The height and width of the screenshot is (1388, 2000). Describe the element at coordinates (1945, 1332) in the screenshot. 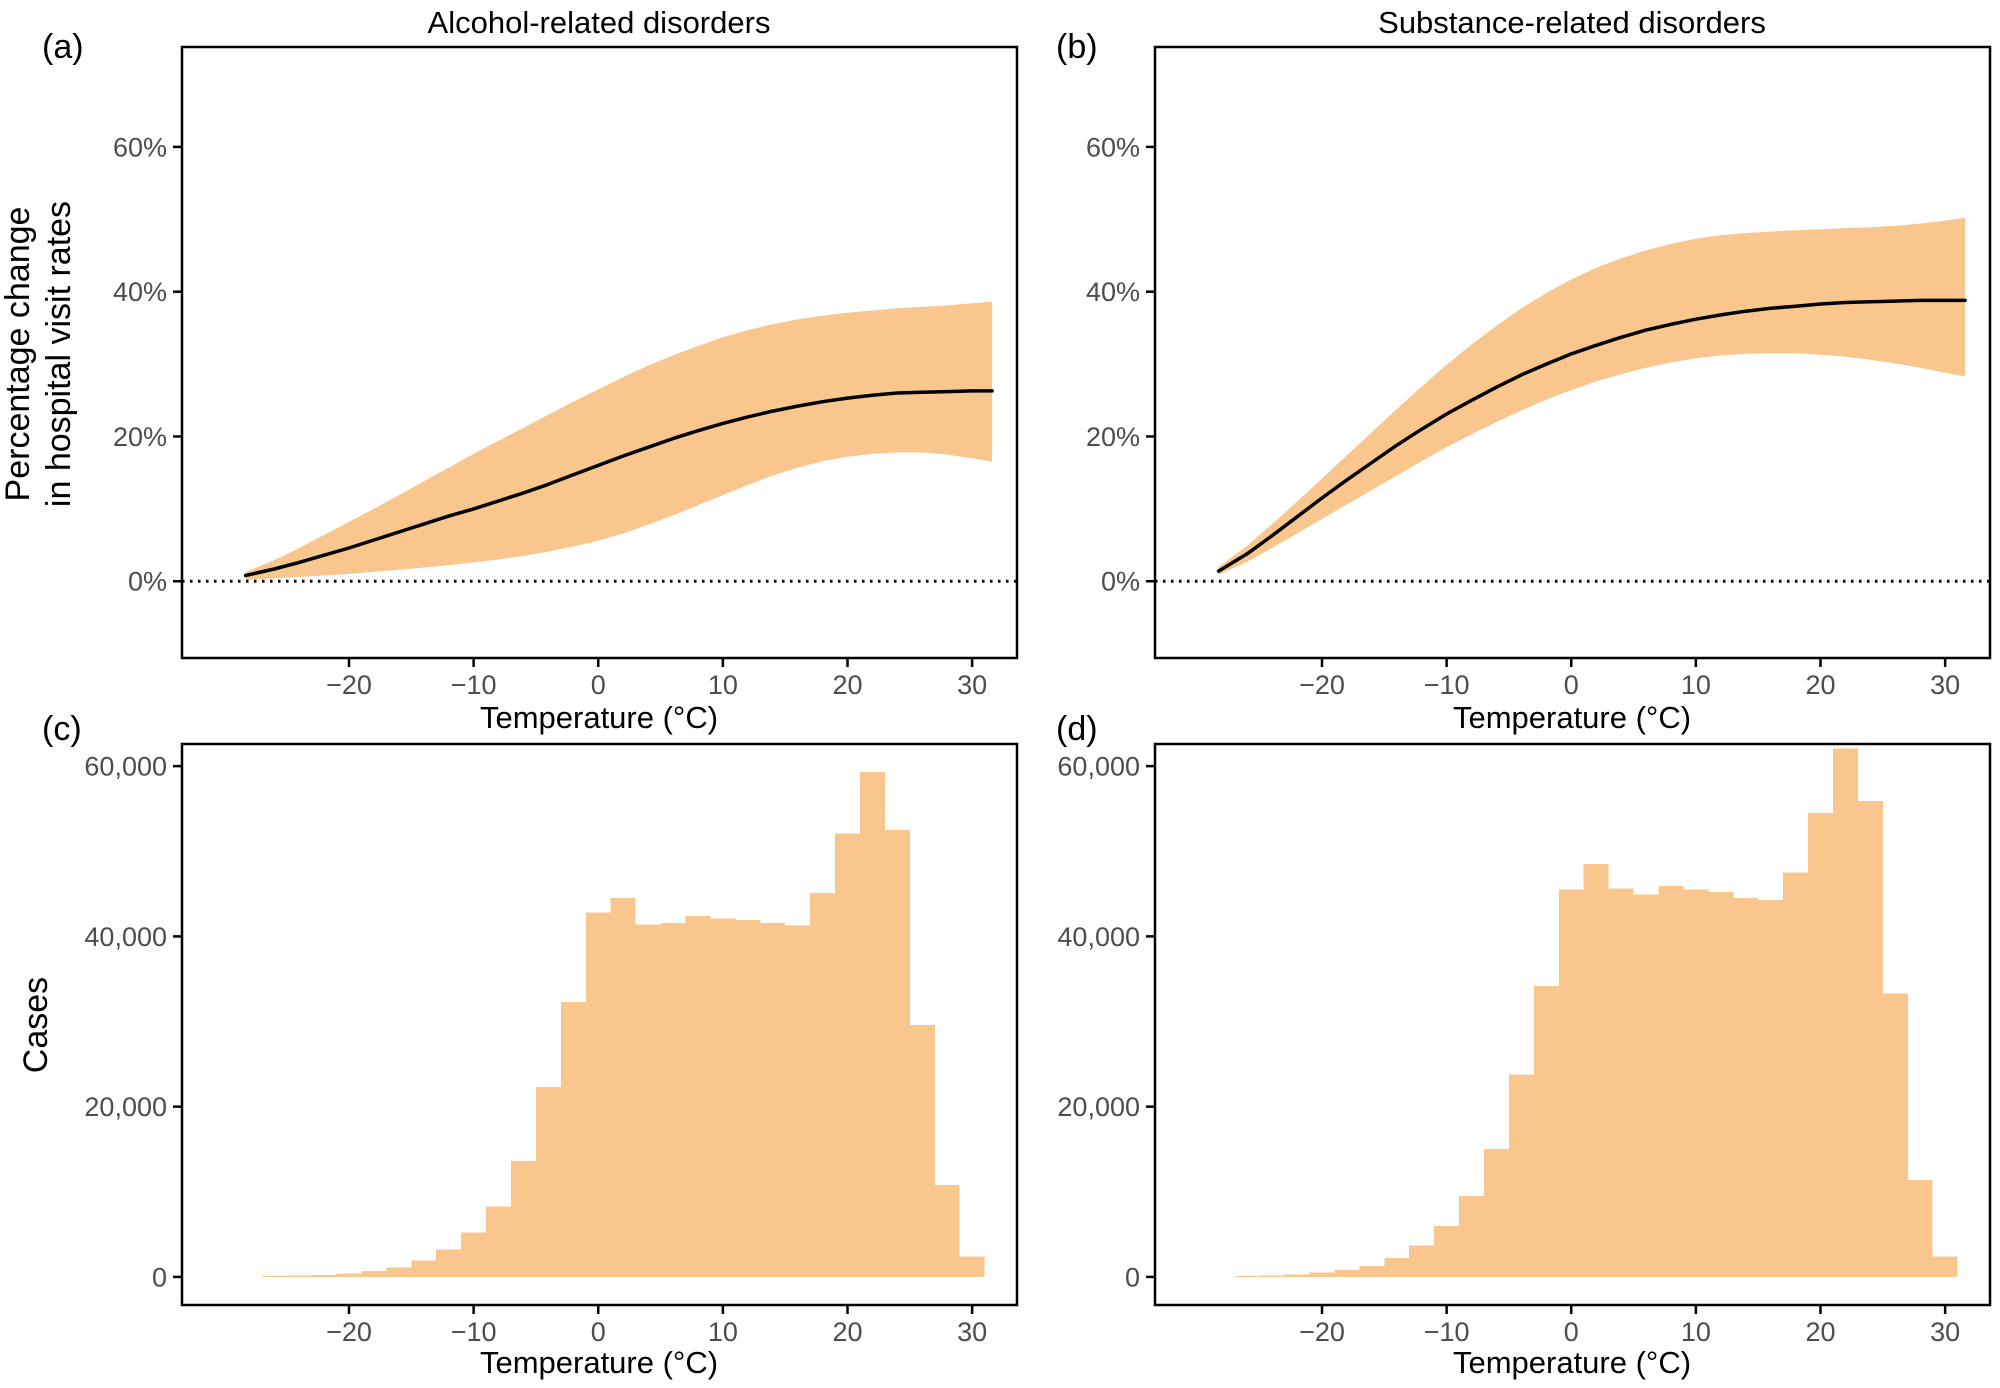

I see `panel-d-x-tick-label: 30` at that location.